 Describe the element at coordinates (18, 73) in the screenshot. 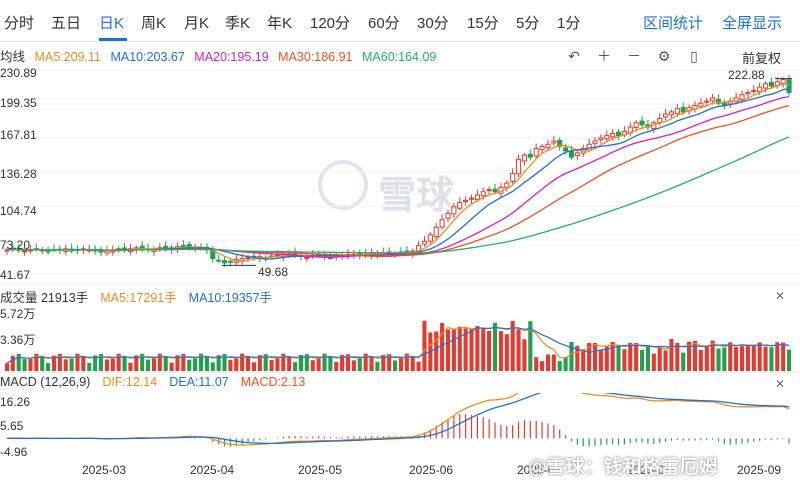

I see `y-tick-label: 230.89` at that location.